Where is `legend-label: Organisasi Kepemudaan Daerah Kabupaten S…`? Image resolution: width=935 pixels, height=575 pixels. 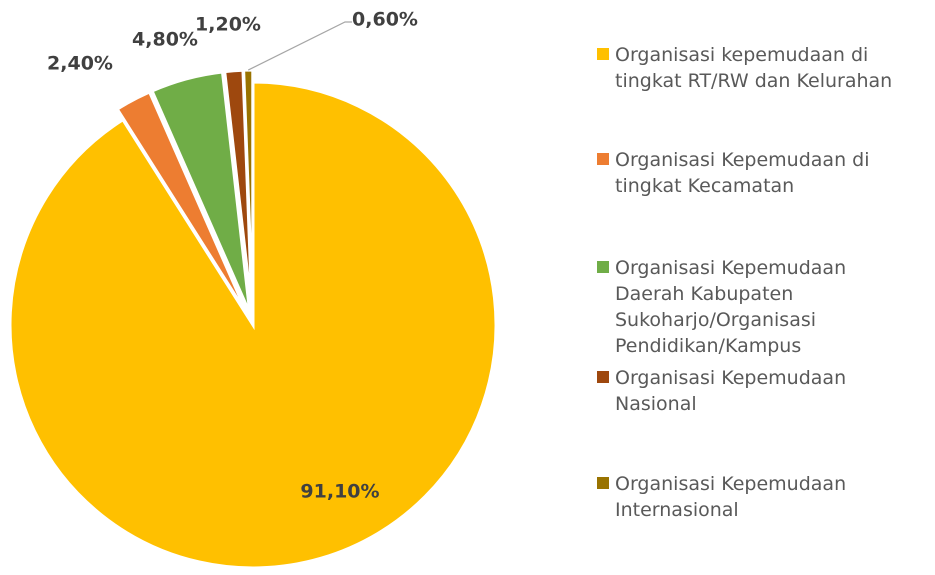 legend-label: Organisasi Kepemudaan Daerah Kabupaten S… is located at coordinates (731, 307).